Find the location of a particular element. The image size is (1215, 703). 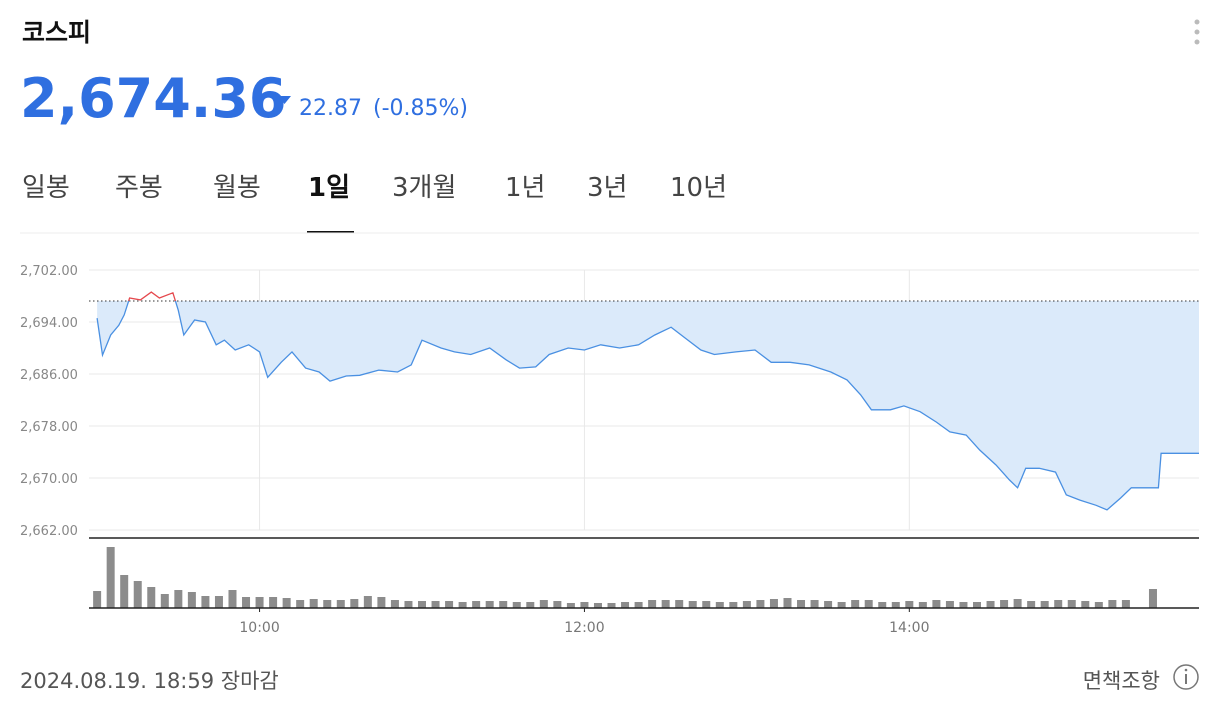

tab: 1년 is located at coordinates (525, 188).